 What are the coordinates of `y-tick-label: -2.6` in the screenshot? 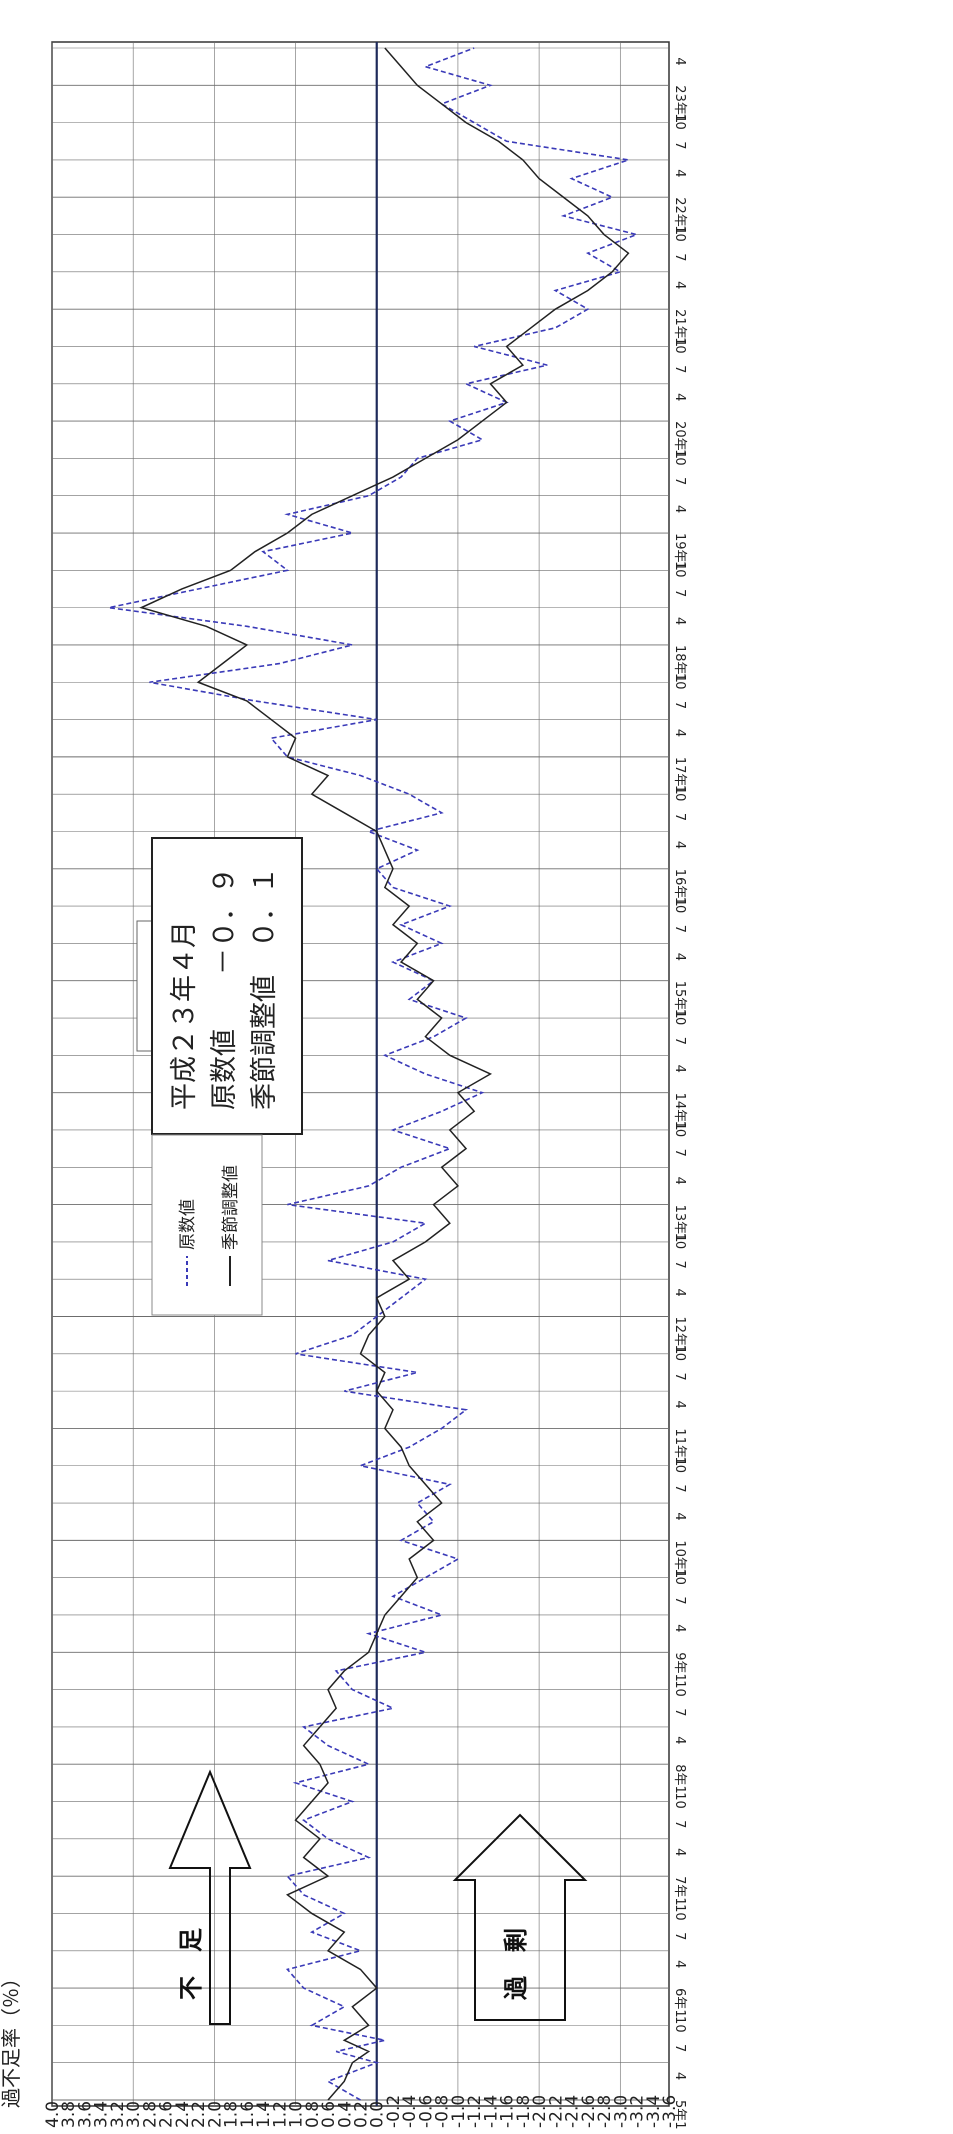 It's located at (589, 2111).